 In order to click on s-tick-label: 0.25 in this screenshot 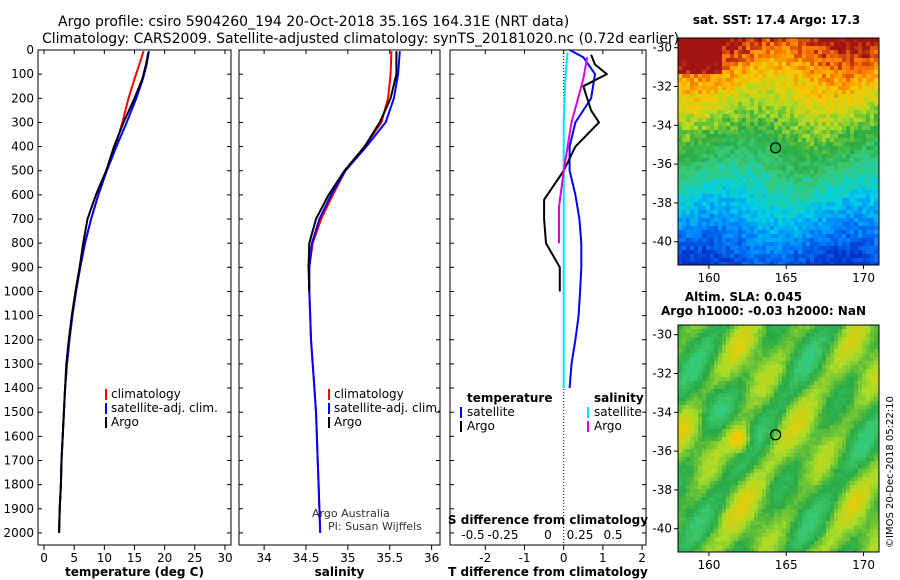, I will do `click(580, 535)`.